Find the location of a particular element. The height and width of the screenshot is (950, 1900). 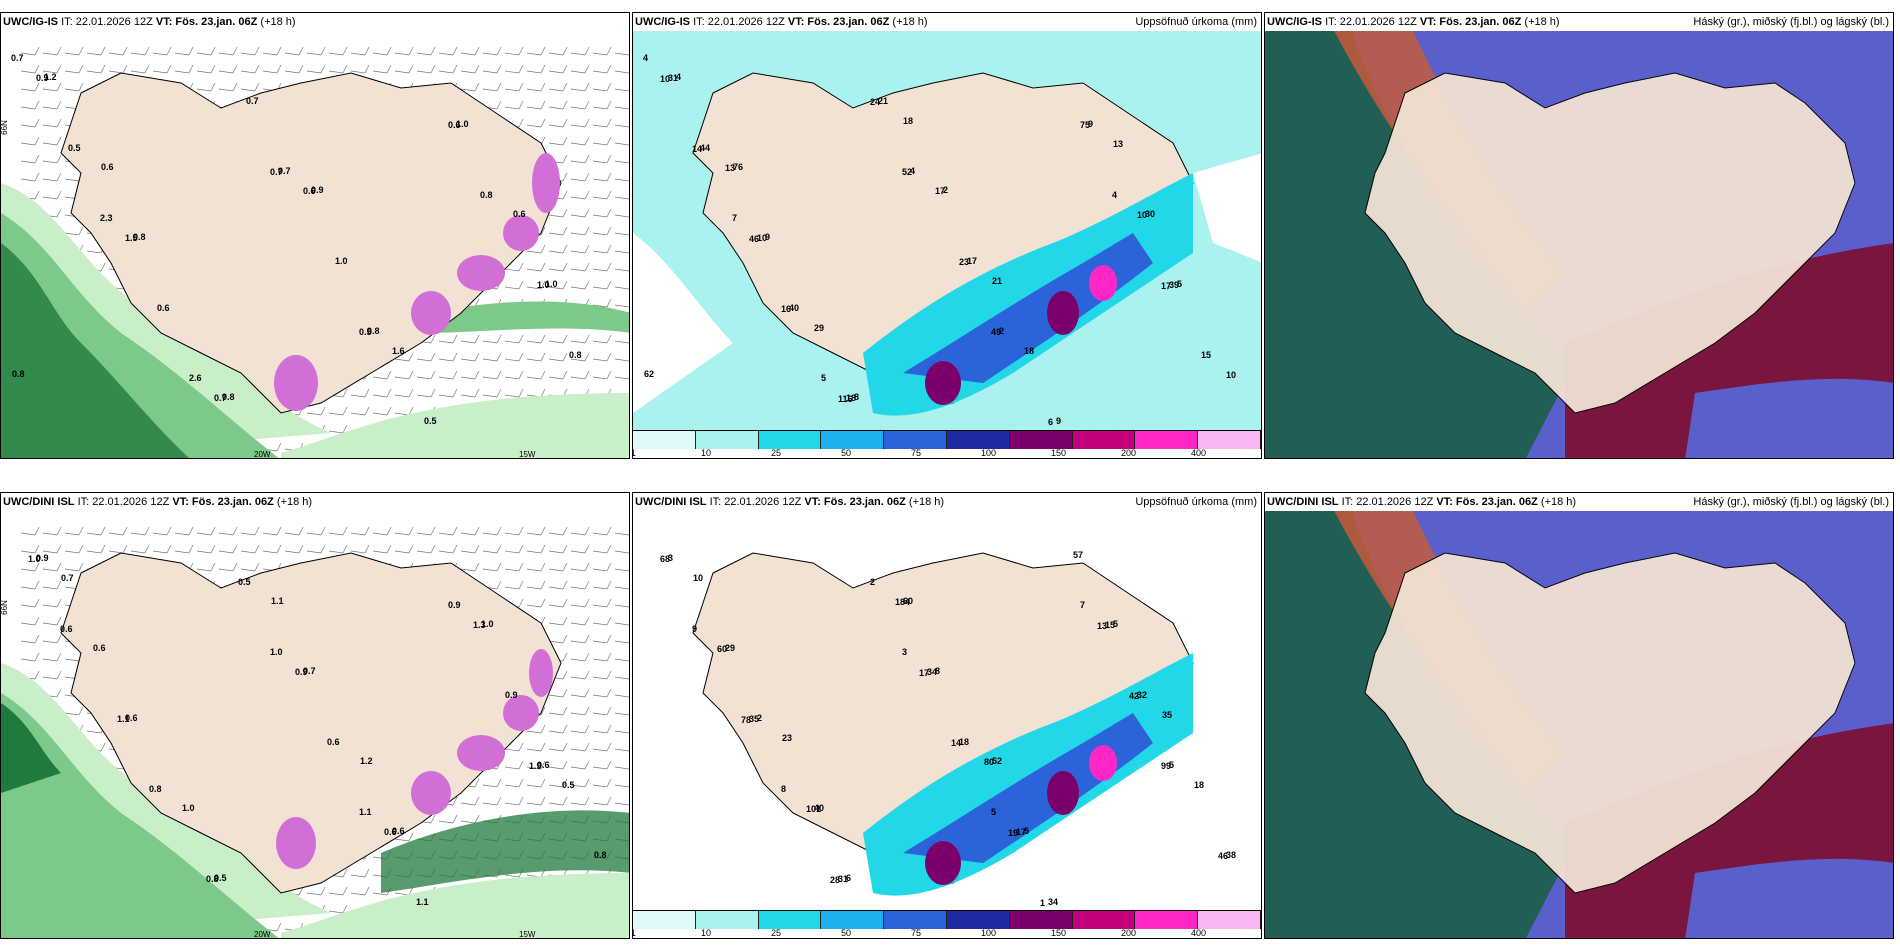

map-value-label: 0.9 is located at coordinates (301, 672).